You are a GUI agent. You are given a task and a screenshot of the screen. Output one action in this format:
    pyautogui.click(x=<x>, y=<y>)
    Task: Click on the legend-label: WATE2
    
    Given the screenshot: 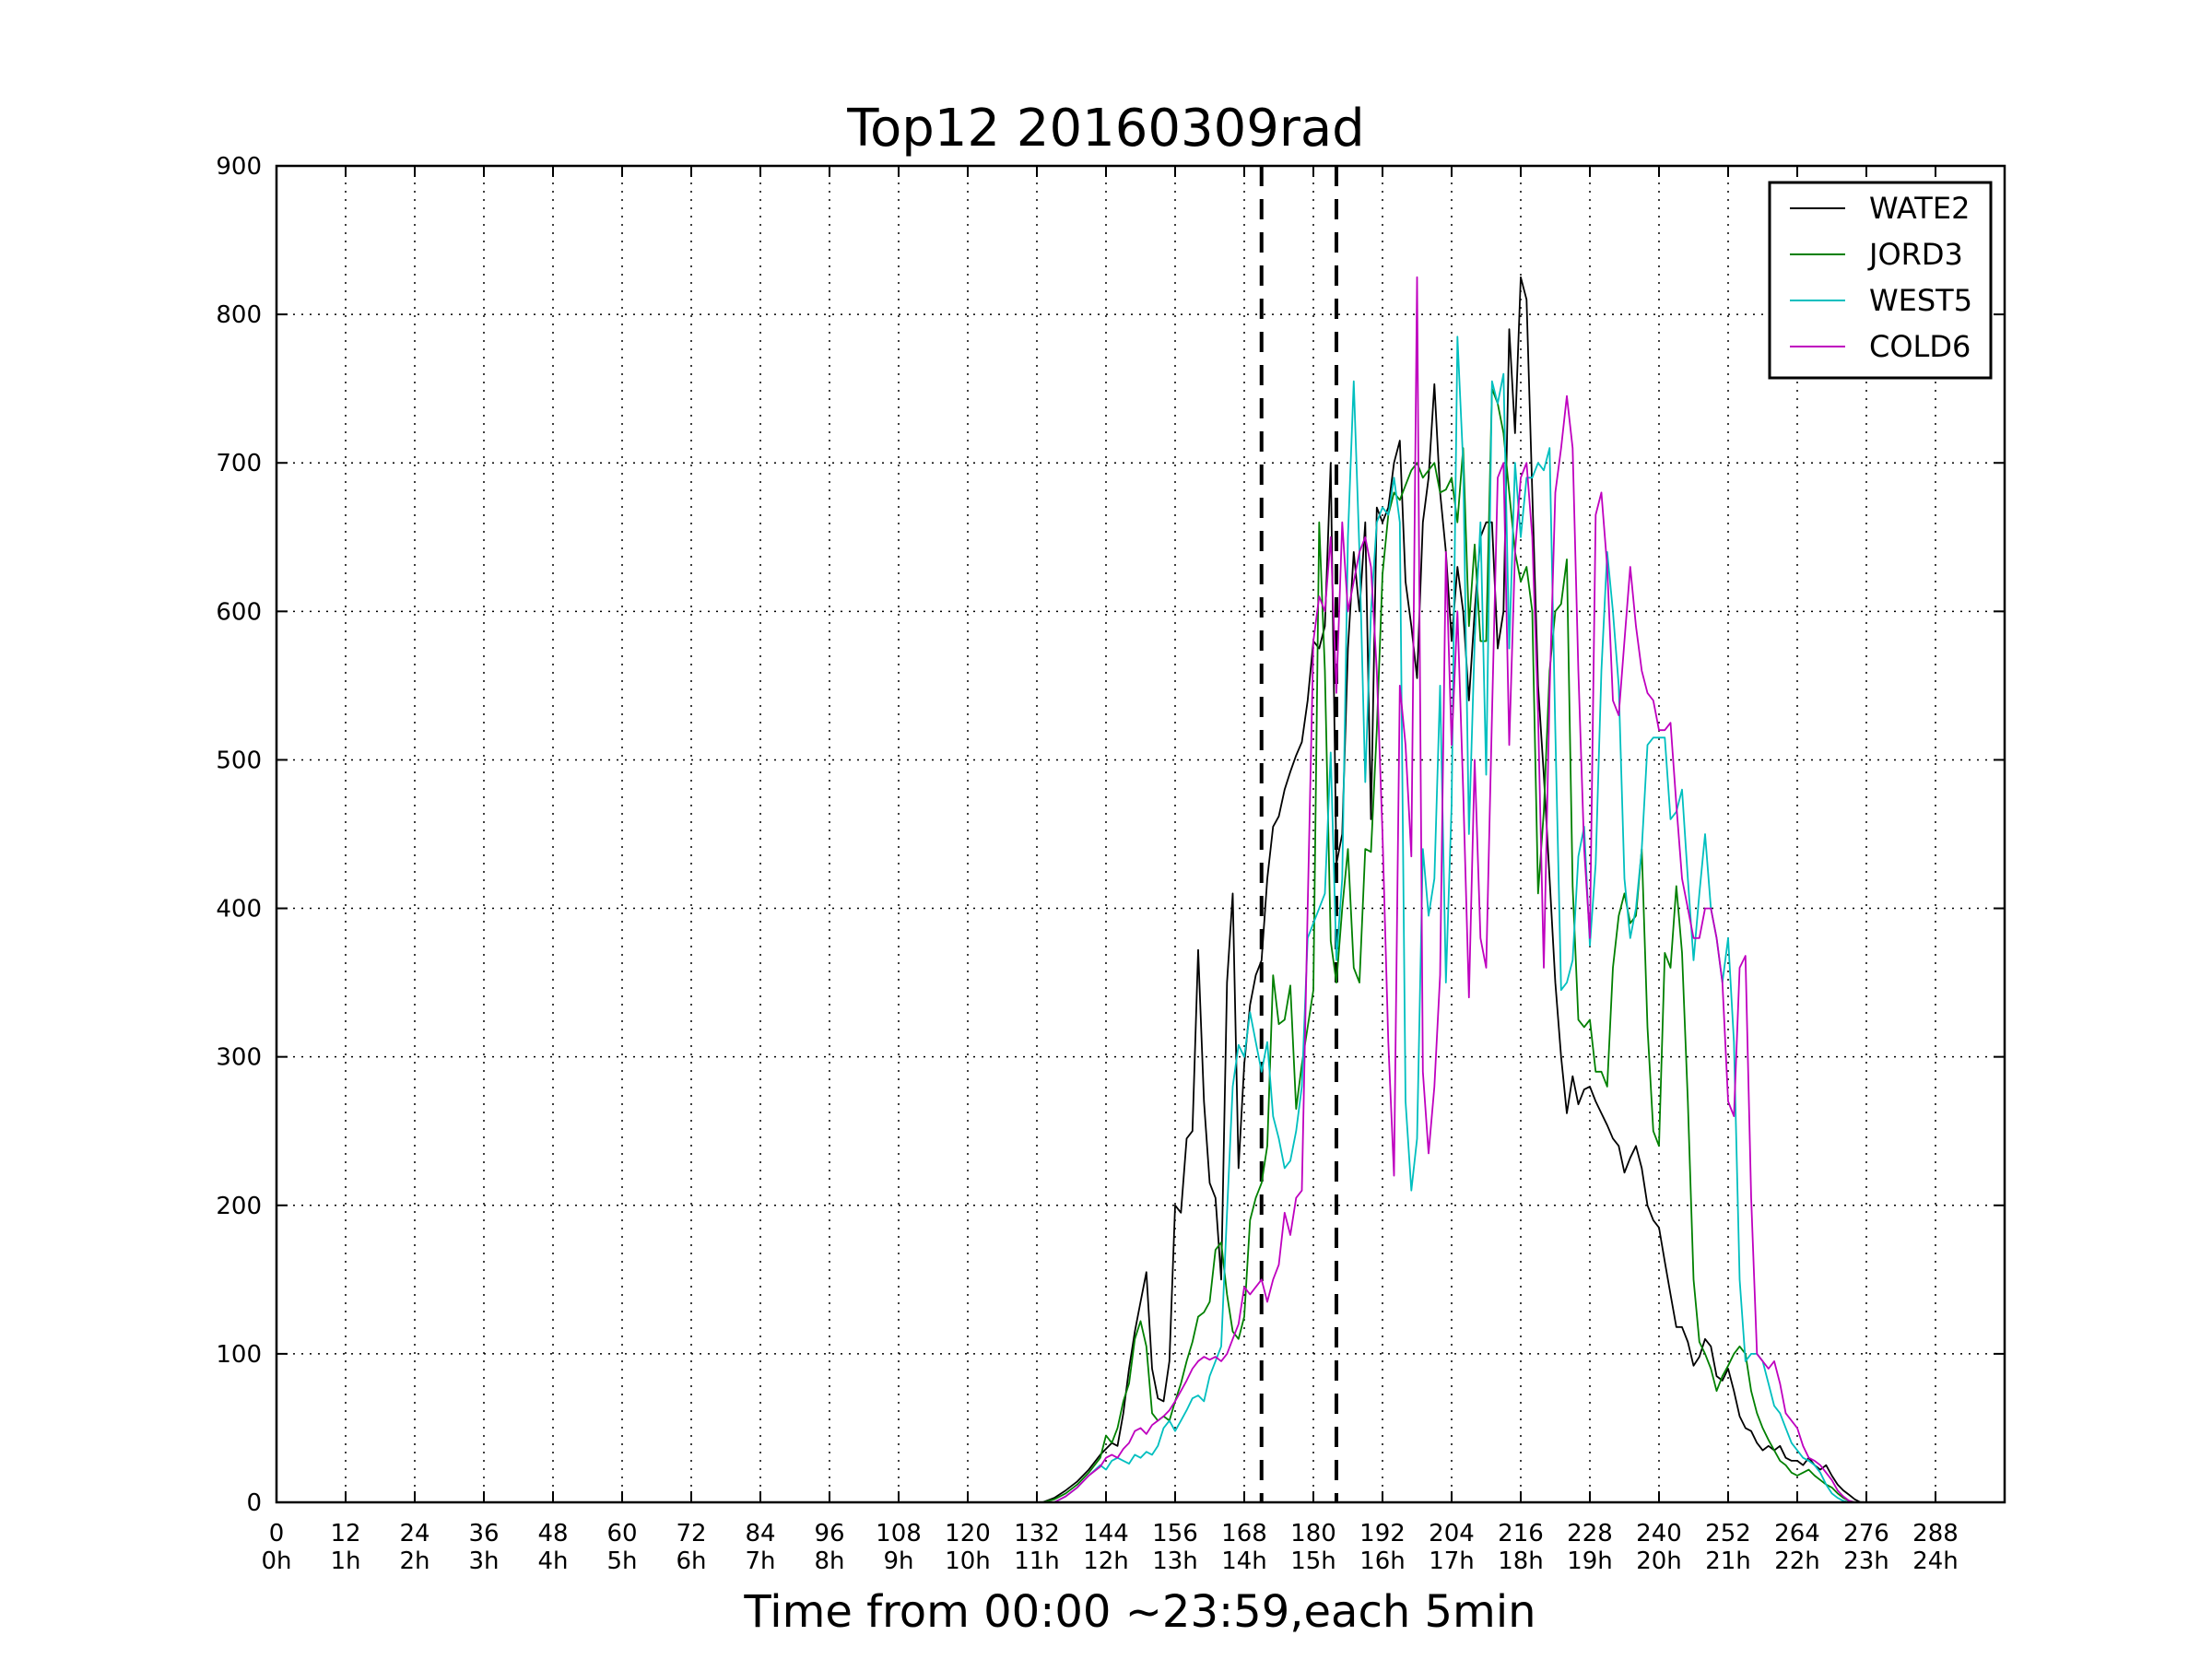 What is the action you would take?
    pyautogui.click(x=1919, y=208)
    